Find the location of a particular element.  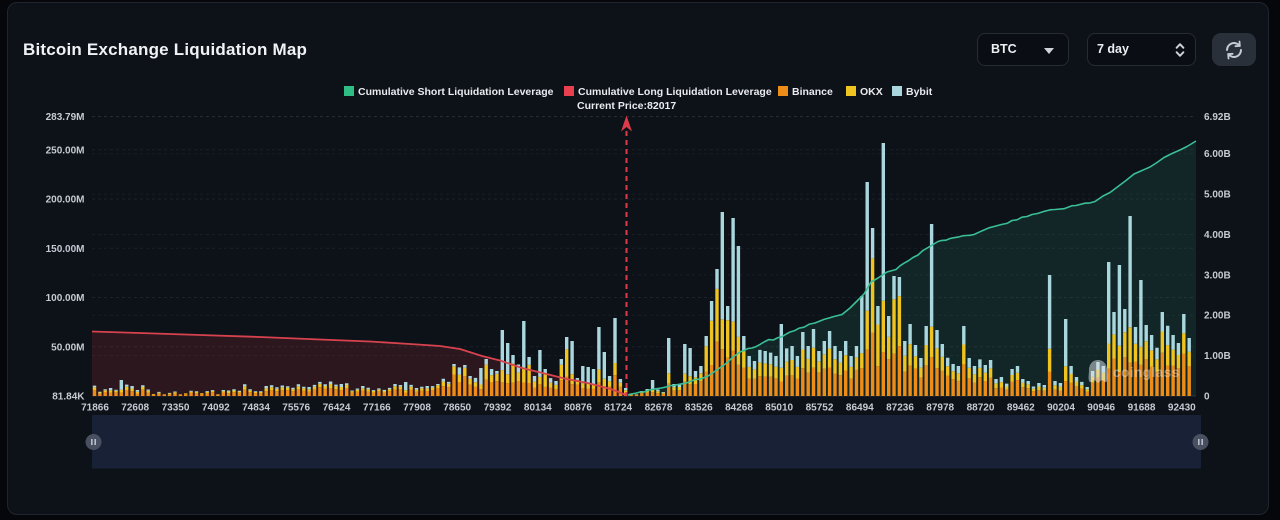

svg-text: 80134 is located at coordinates (538, 408).